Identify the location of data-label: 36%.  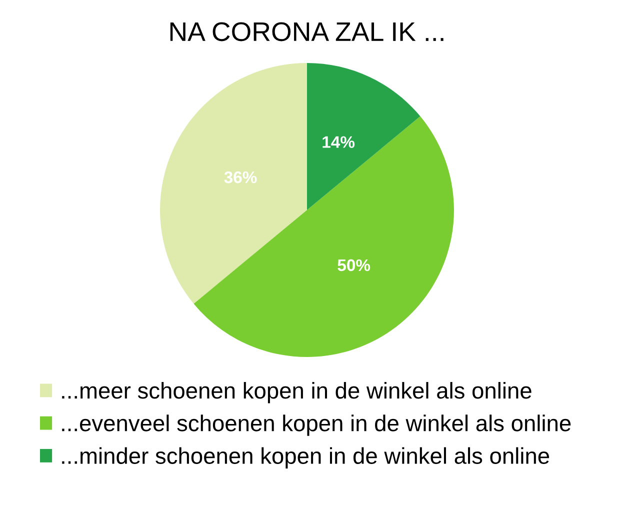
(240, 177).